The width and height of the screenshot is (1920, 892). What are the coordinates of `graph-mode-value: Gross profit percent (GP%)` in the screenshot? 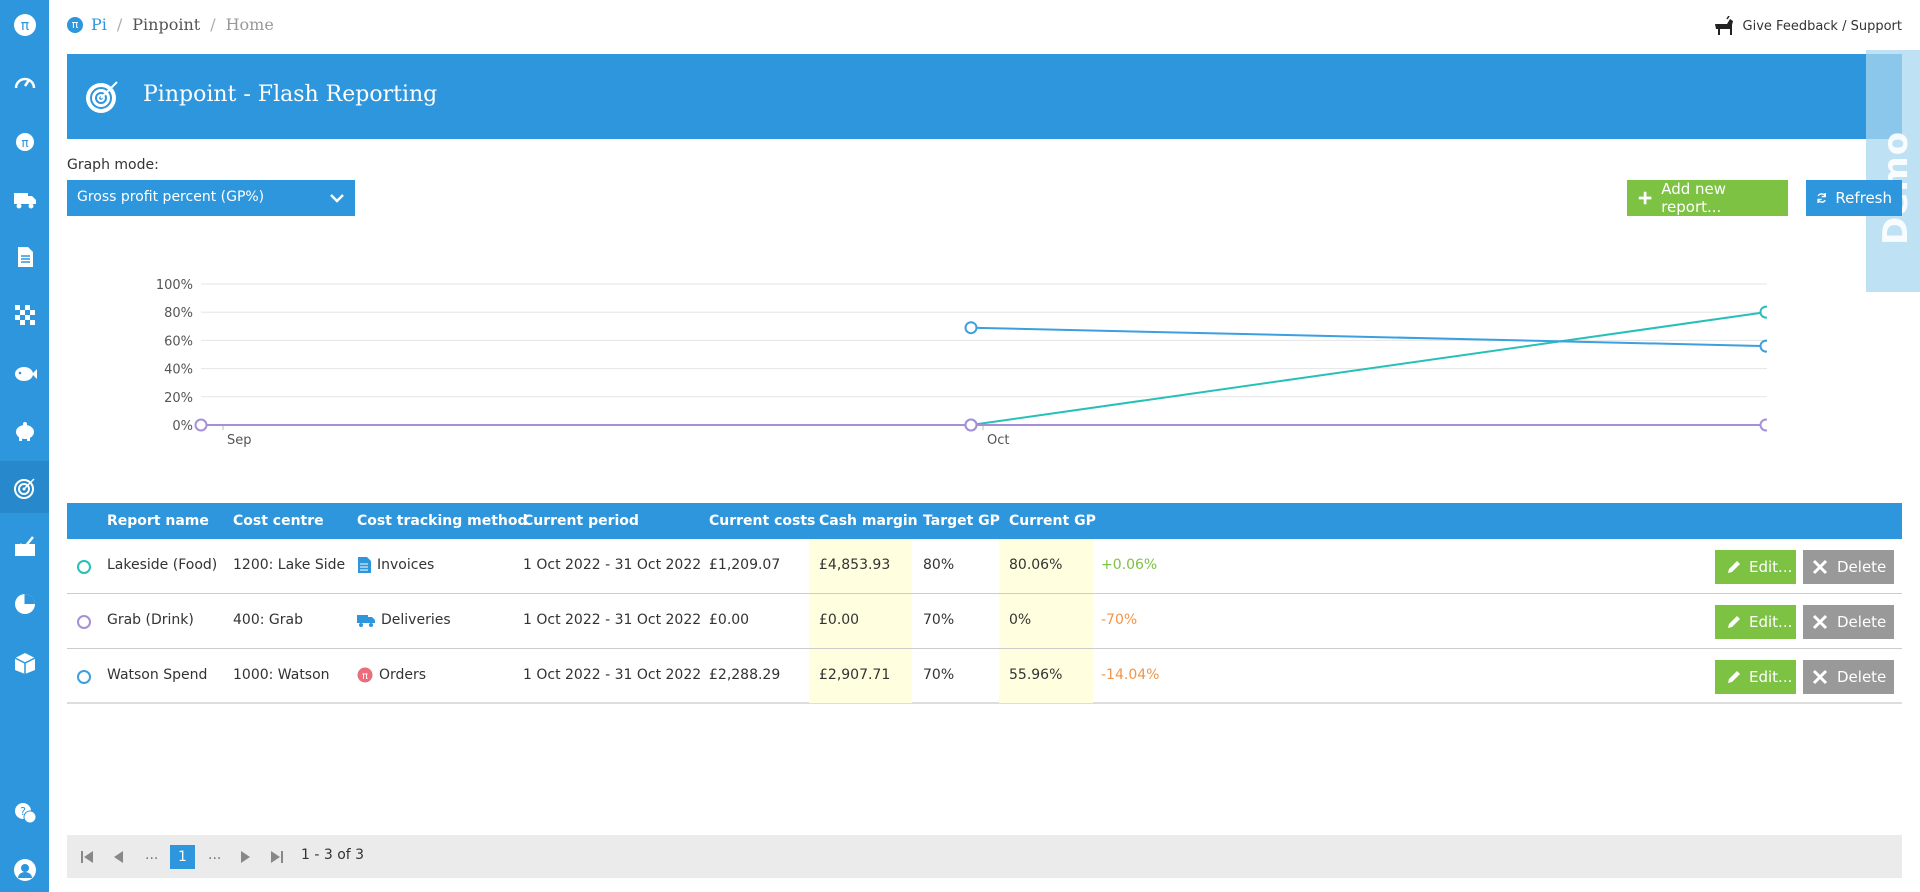 It's located at (171, 197).